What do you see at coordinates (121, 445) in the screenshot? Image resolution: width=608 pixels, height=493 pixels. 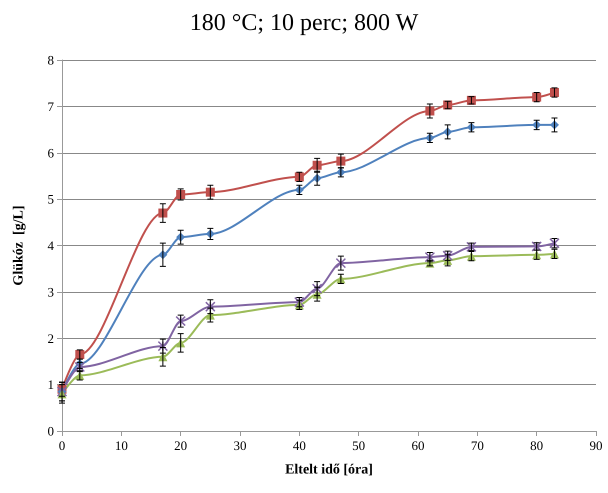 I see `x-tick-label: 10` at bounding box center [121, 445].